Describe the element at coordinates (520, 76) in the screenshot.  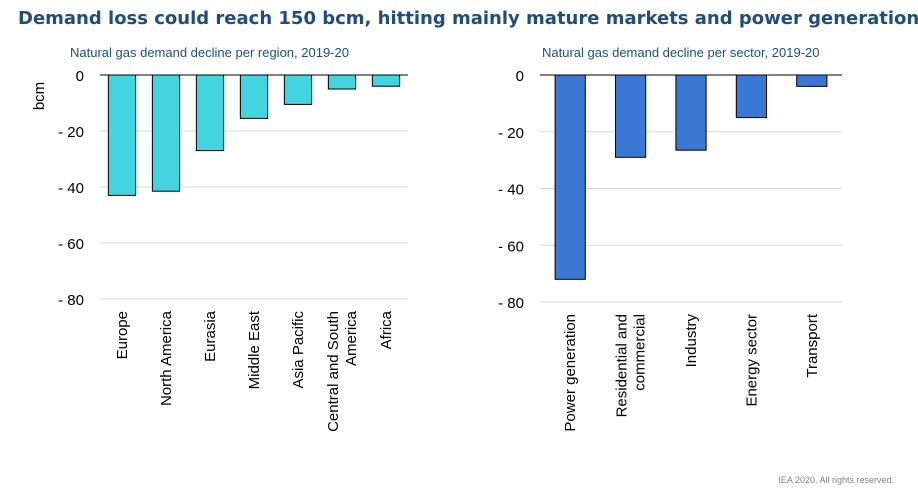
I see `sector-ytick-label: 0` at that location.